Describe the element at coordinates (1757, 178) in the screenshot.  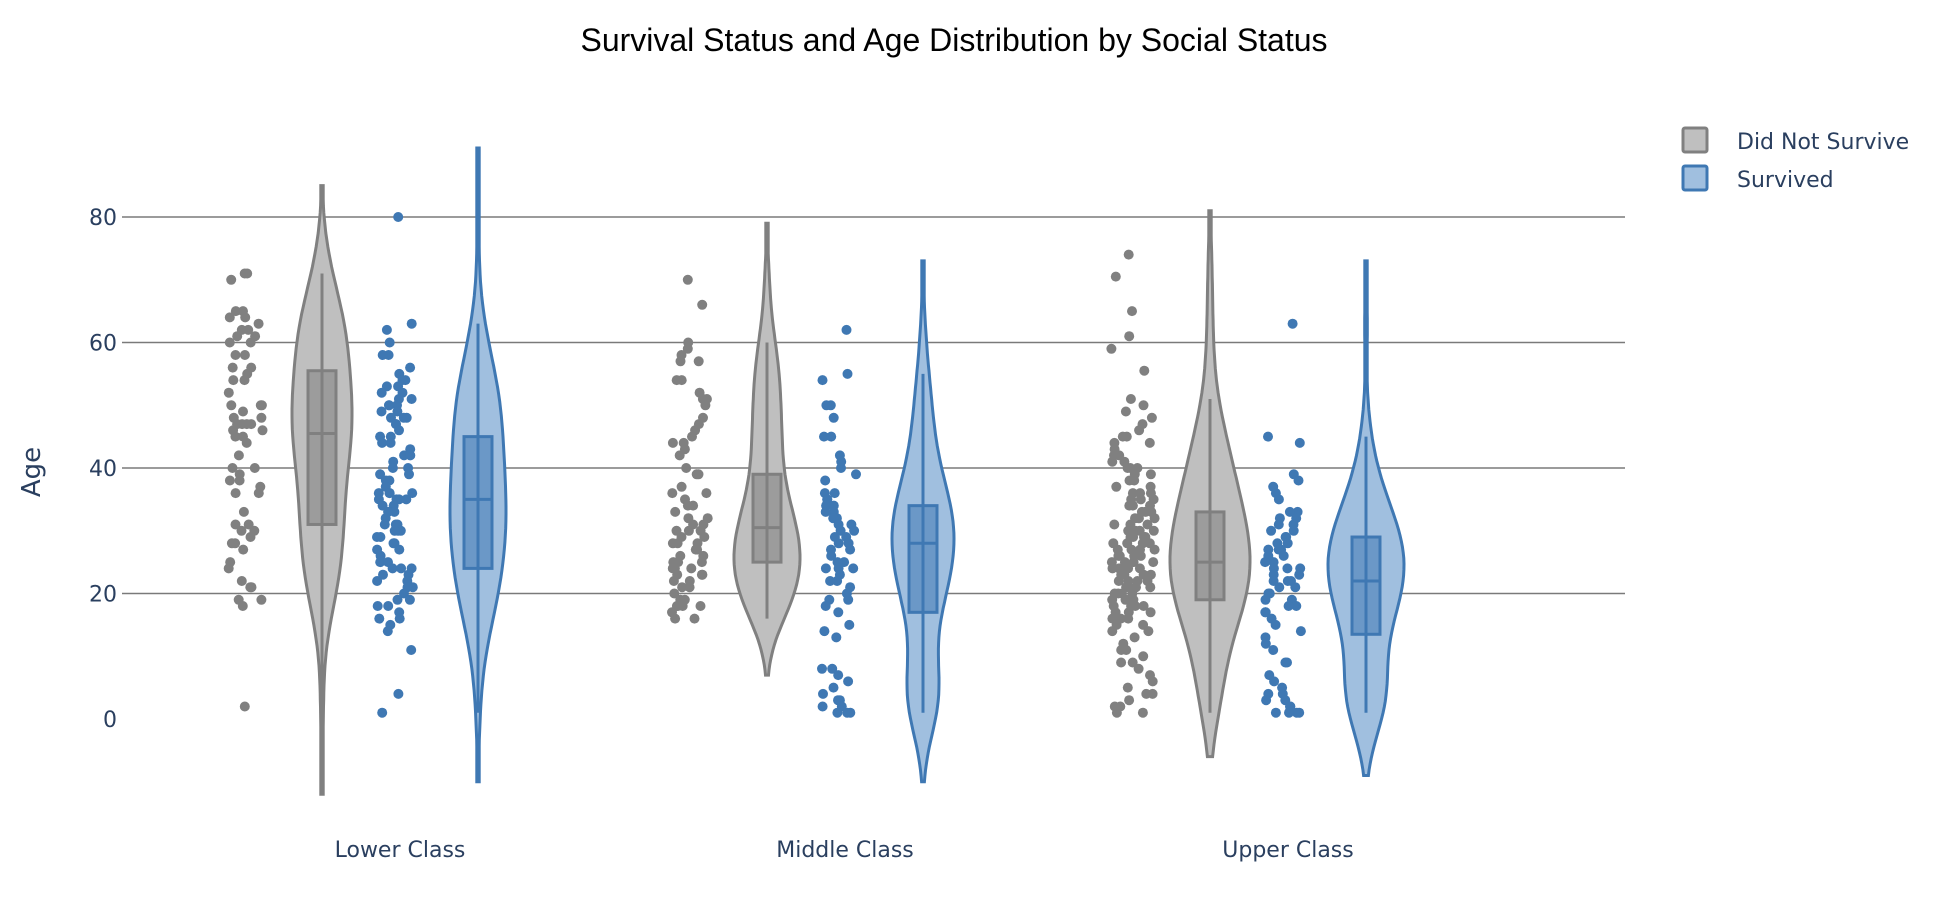
I see `legend-item-survived: Survived` at that location.